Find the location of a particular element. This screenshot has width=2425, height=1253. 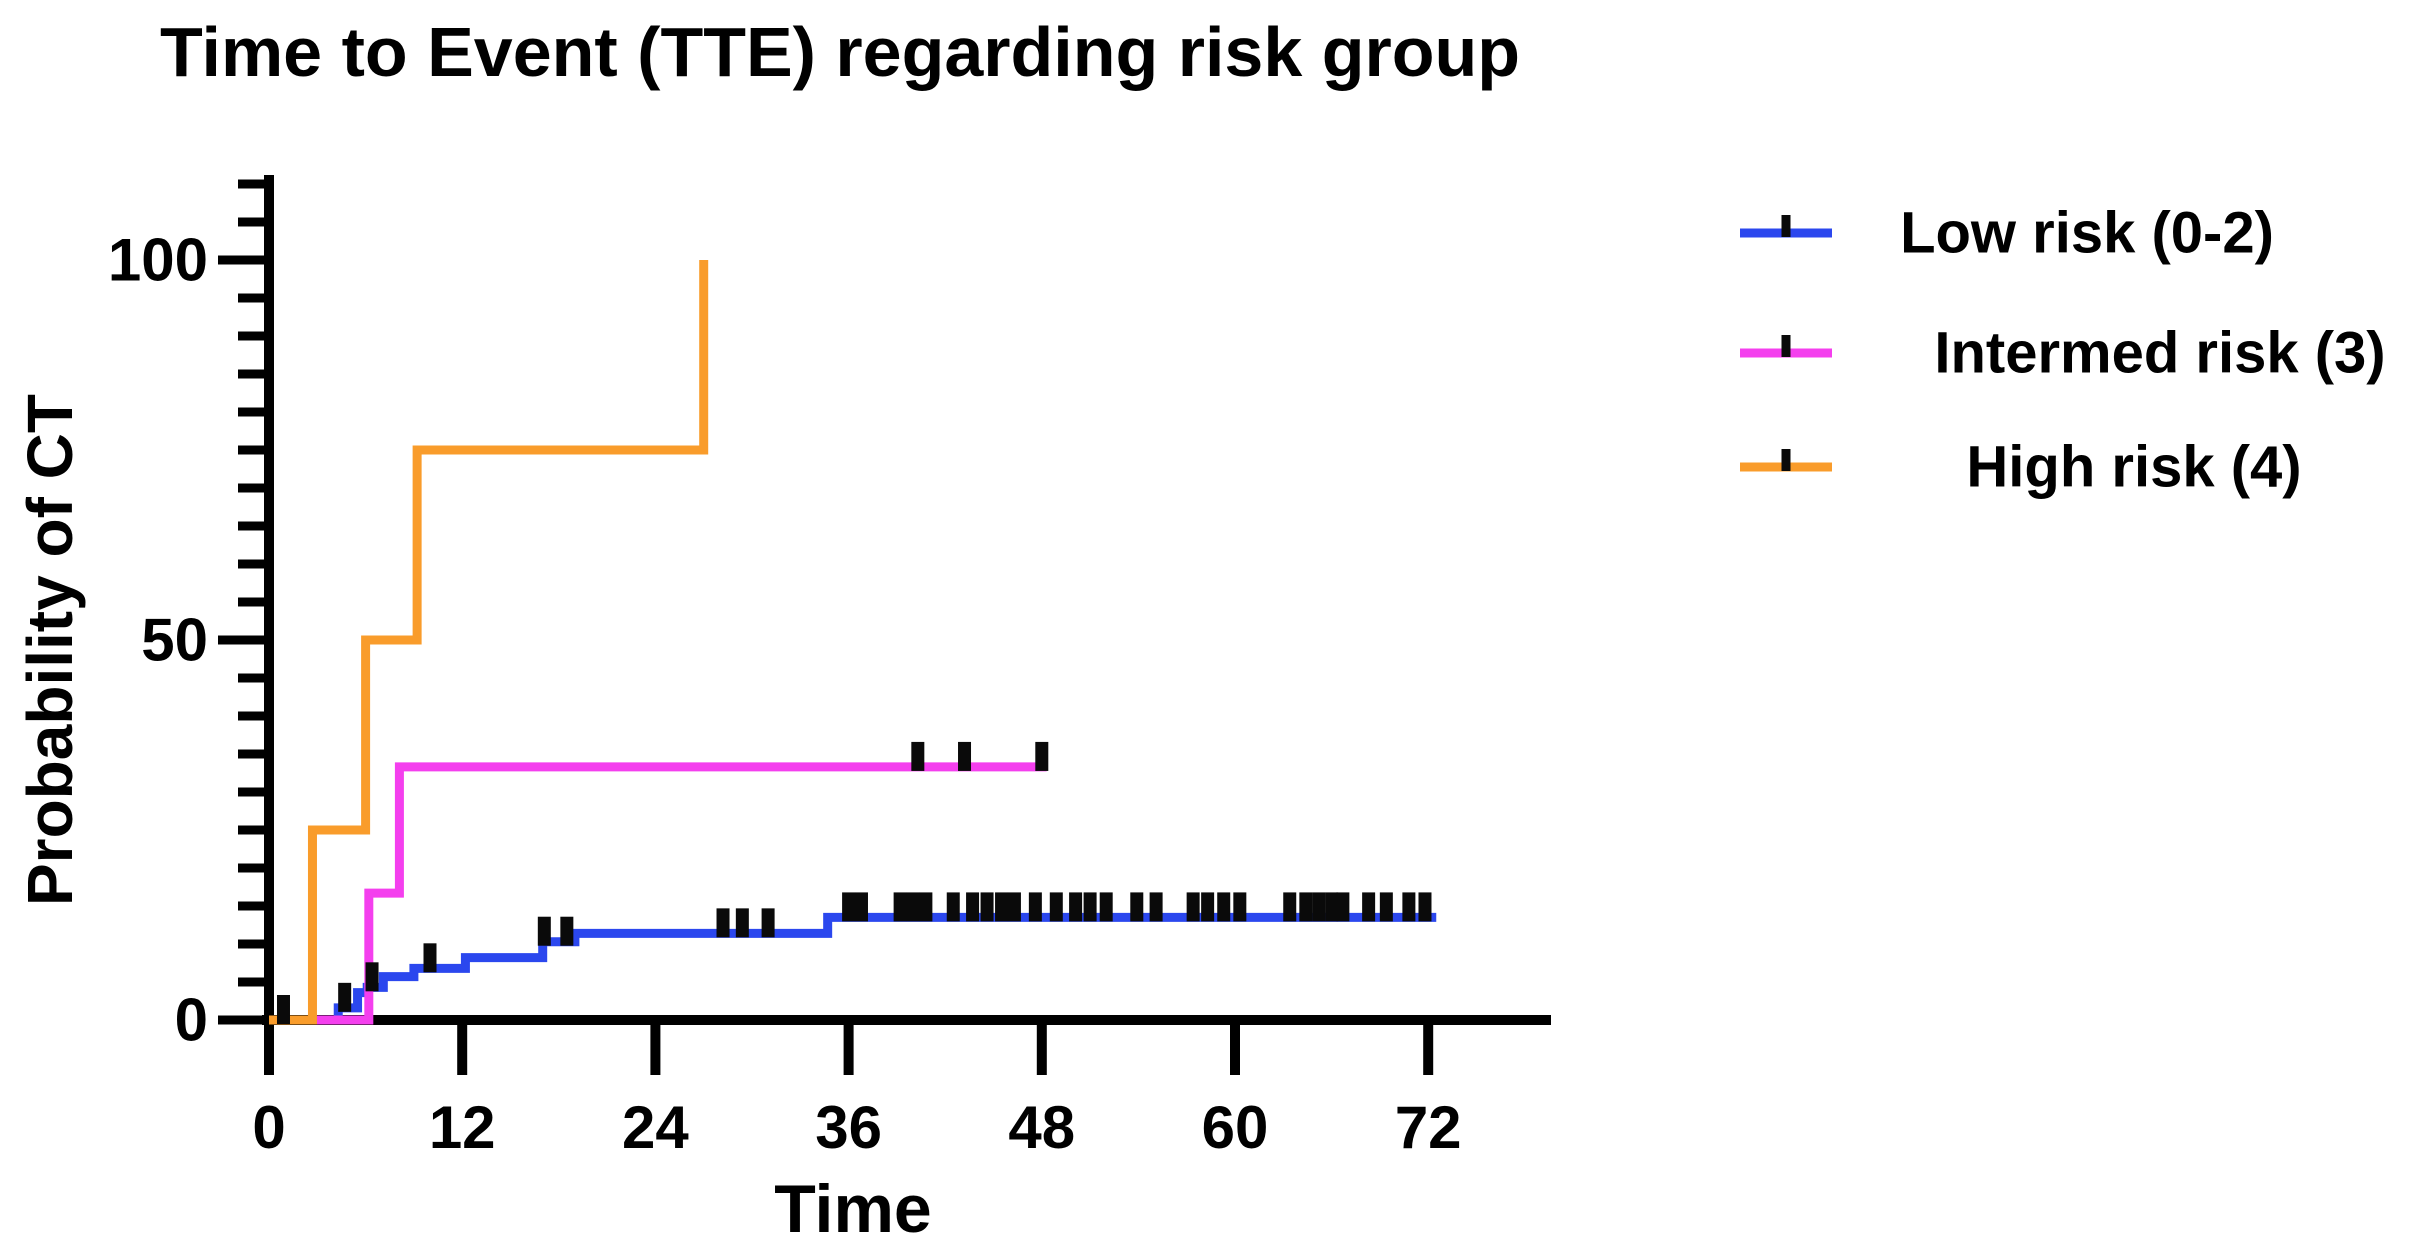

x-axis: 0 12 24 36 48 60 72 is located at coordinates (901, 1088).